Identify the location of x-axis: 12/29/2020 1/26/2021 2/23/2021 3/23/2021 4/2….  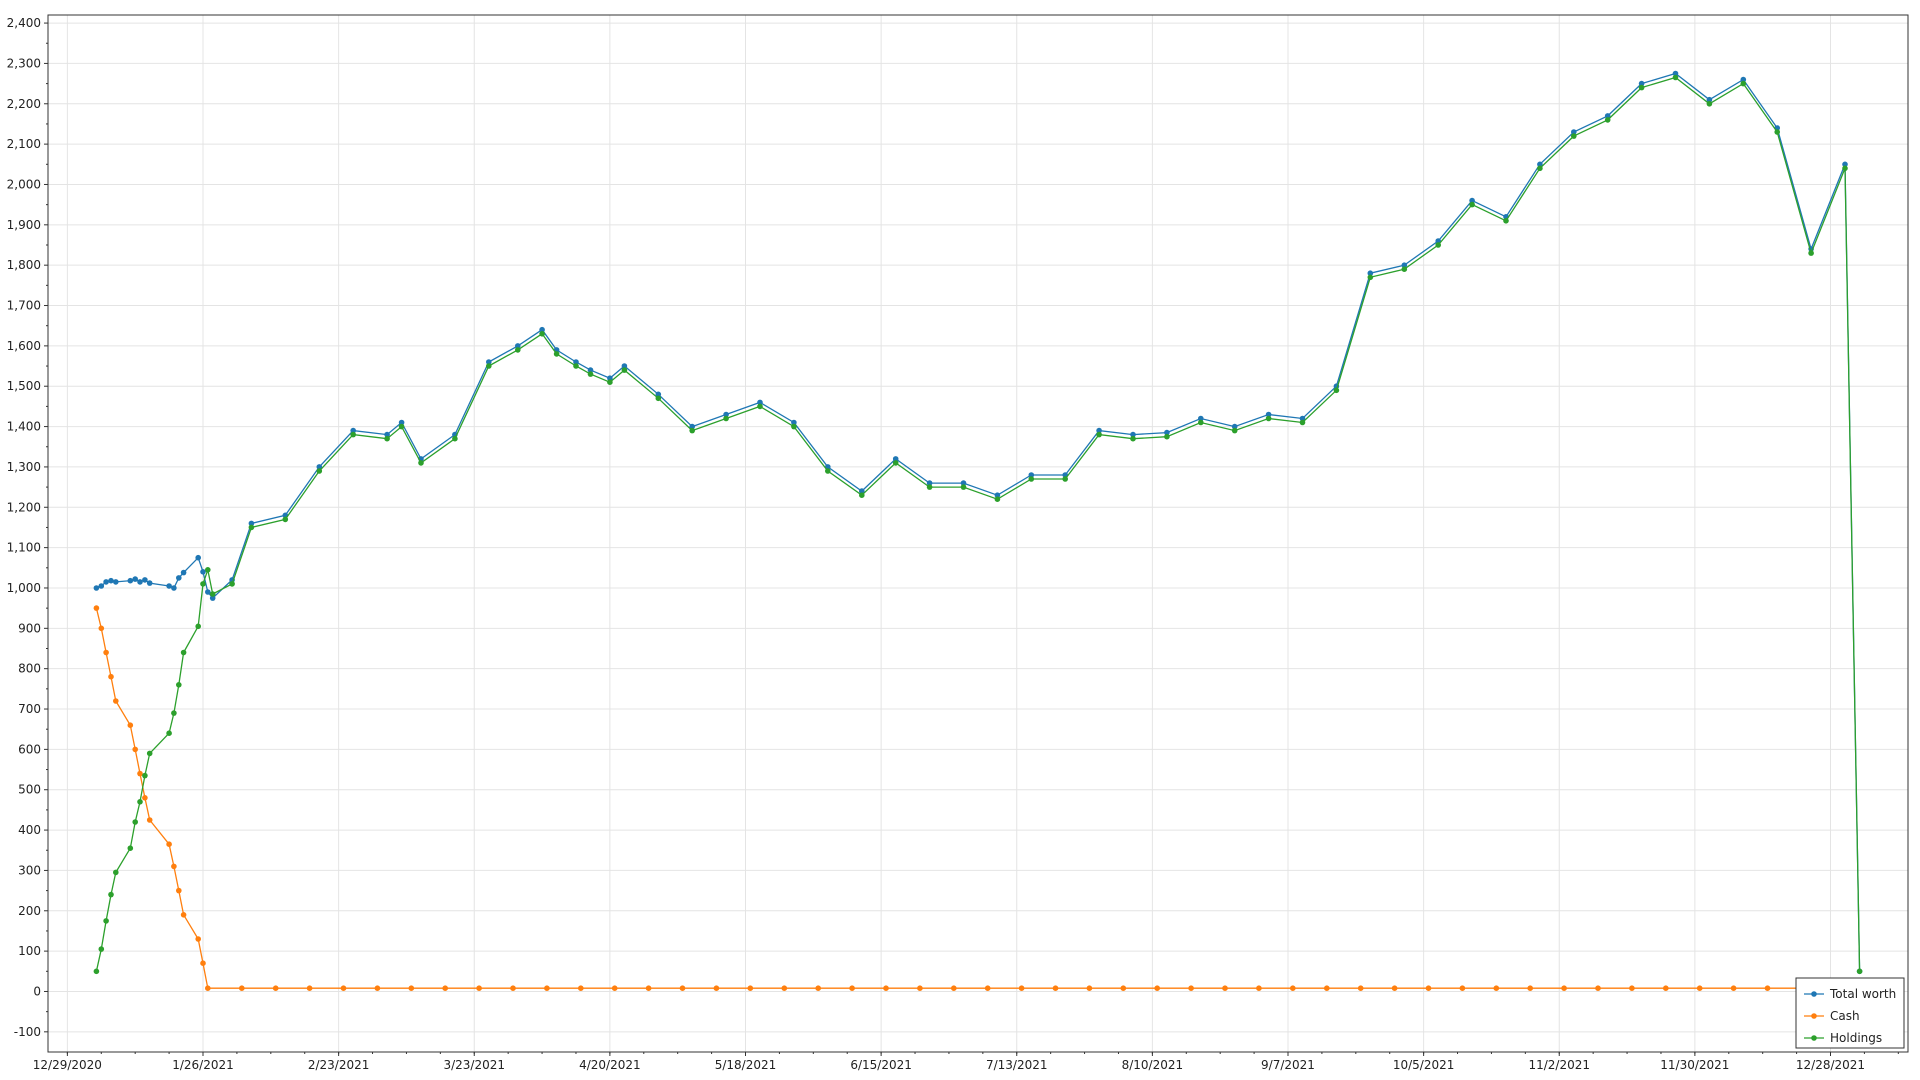
(966, 1062).